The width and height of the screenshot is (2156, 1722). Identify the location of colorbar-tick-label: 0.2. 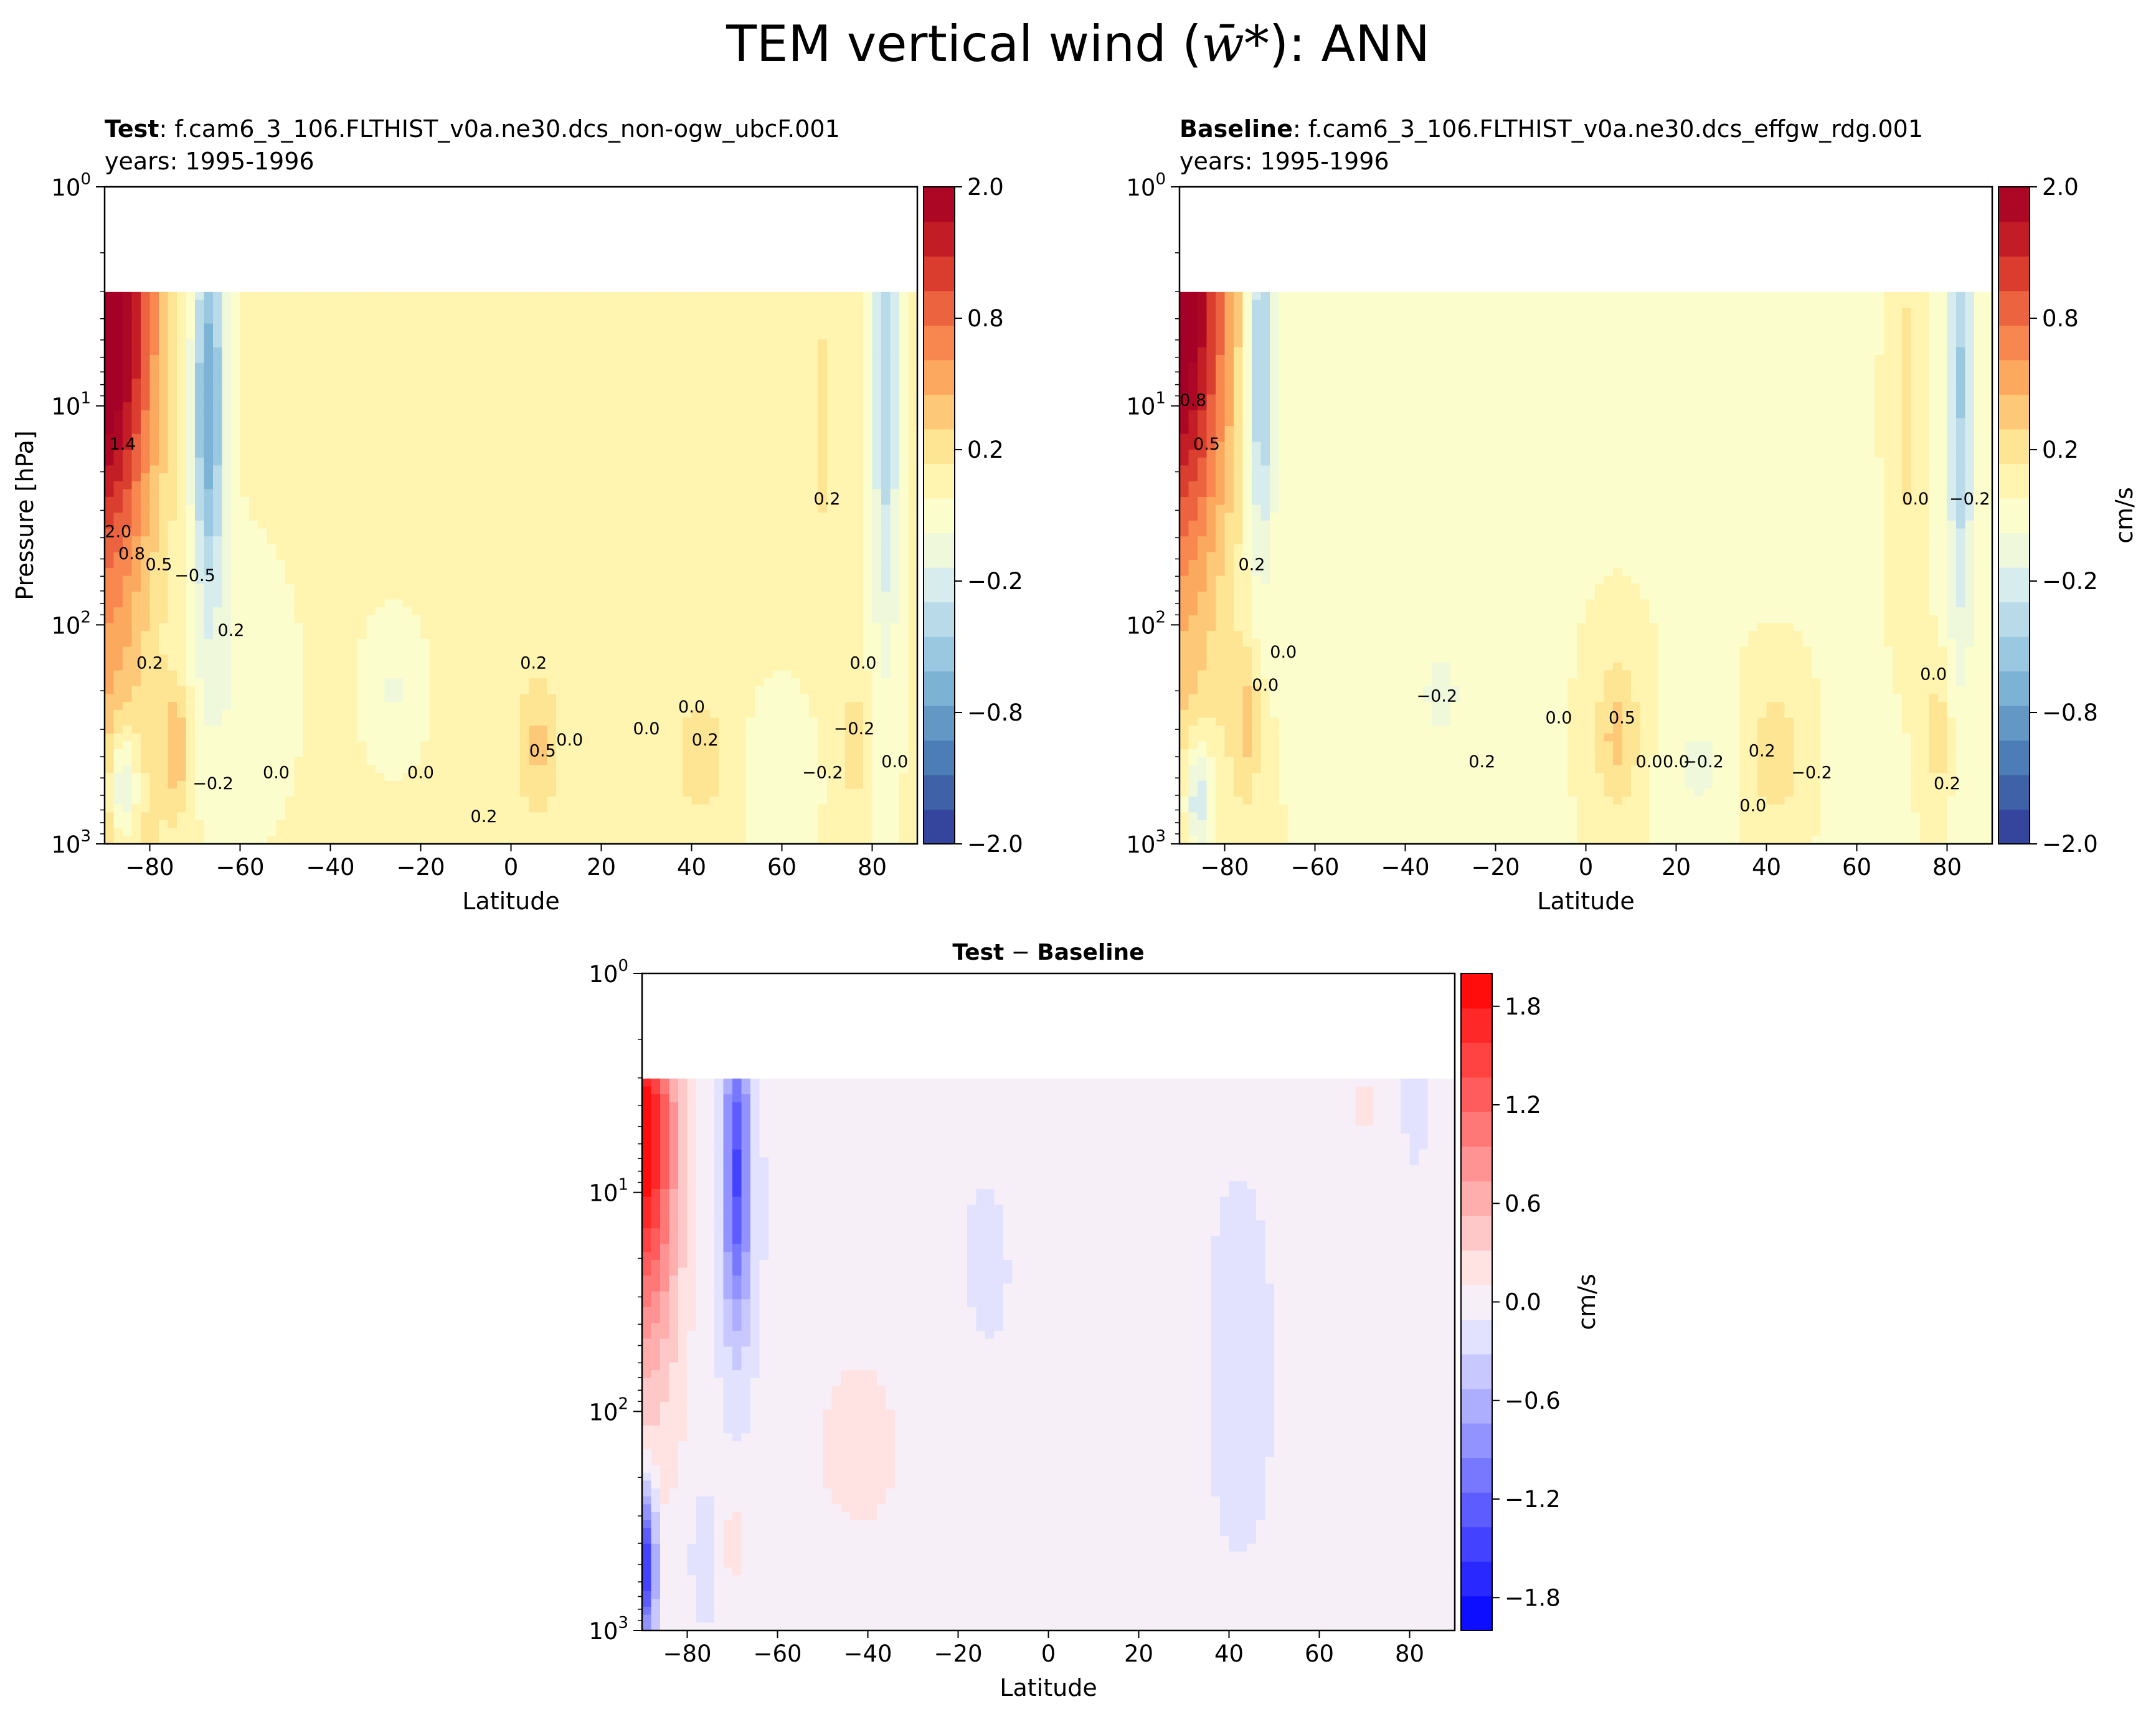
(985, 450).